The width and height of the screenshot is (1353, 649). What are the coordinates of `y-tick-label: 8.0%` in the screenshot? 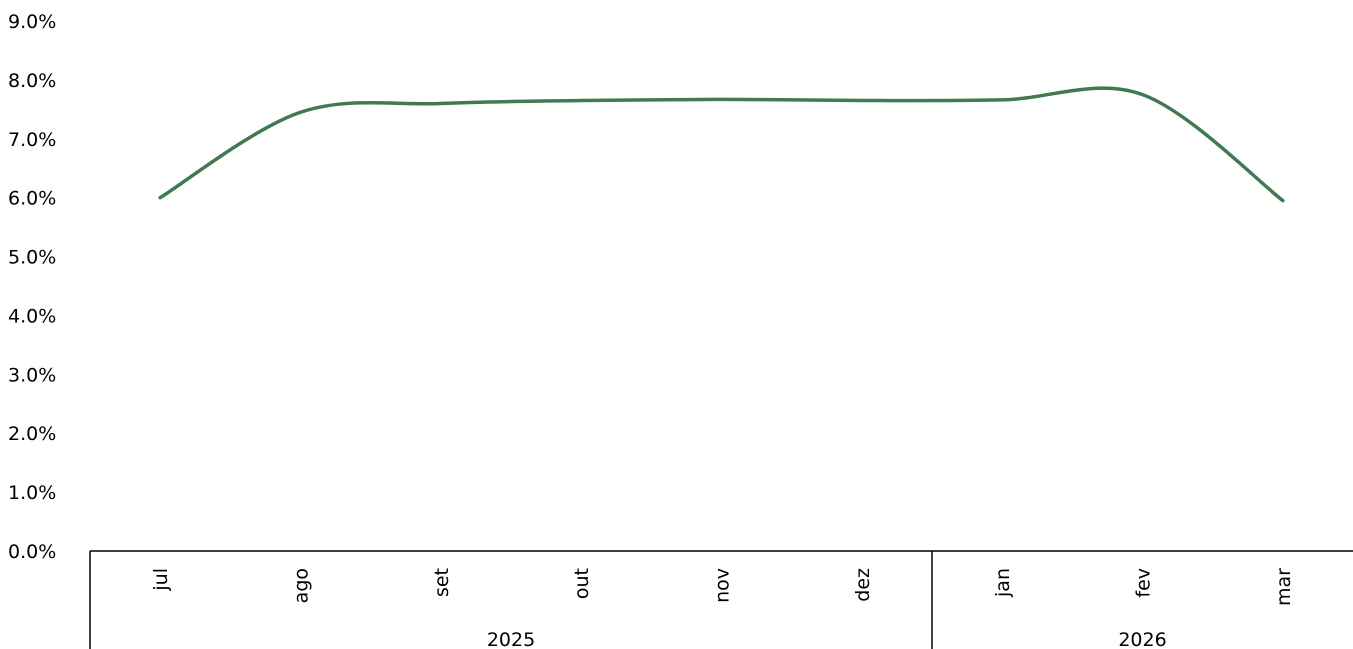 It's located at (32, 81).